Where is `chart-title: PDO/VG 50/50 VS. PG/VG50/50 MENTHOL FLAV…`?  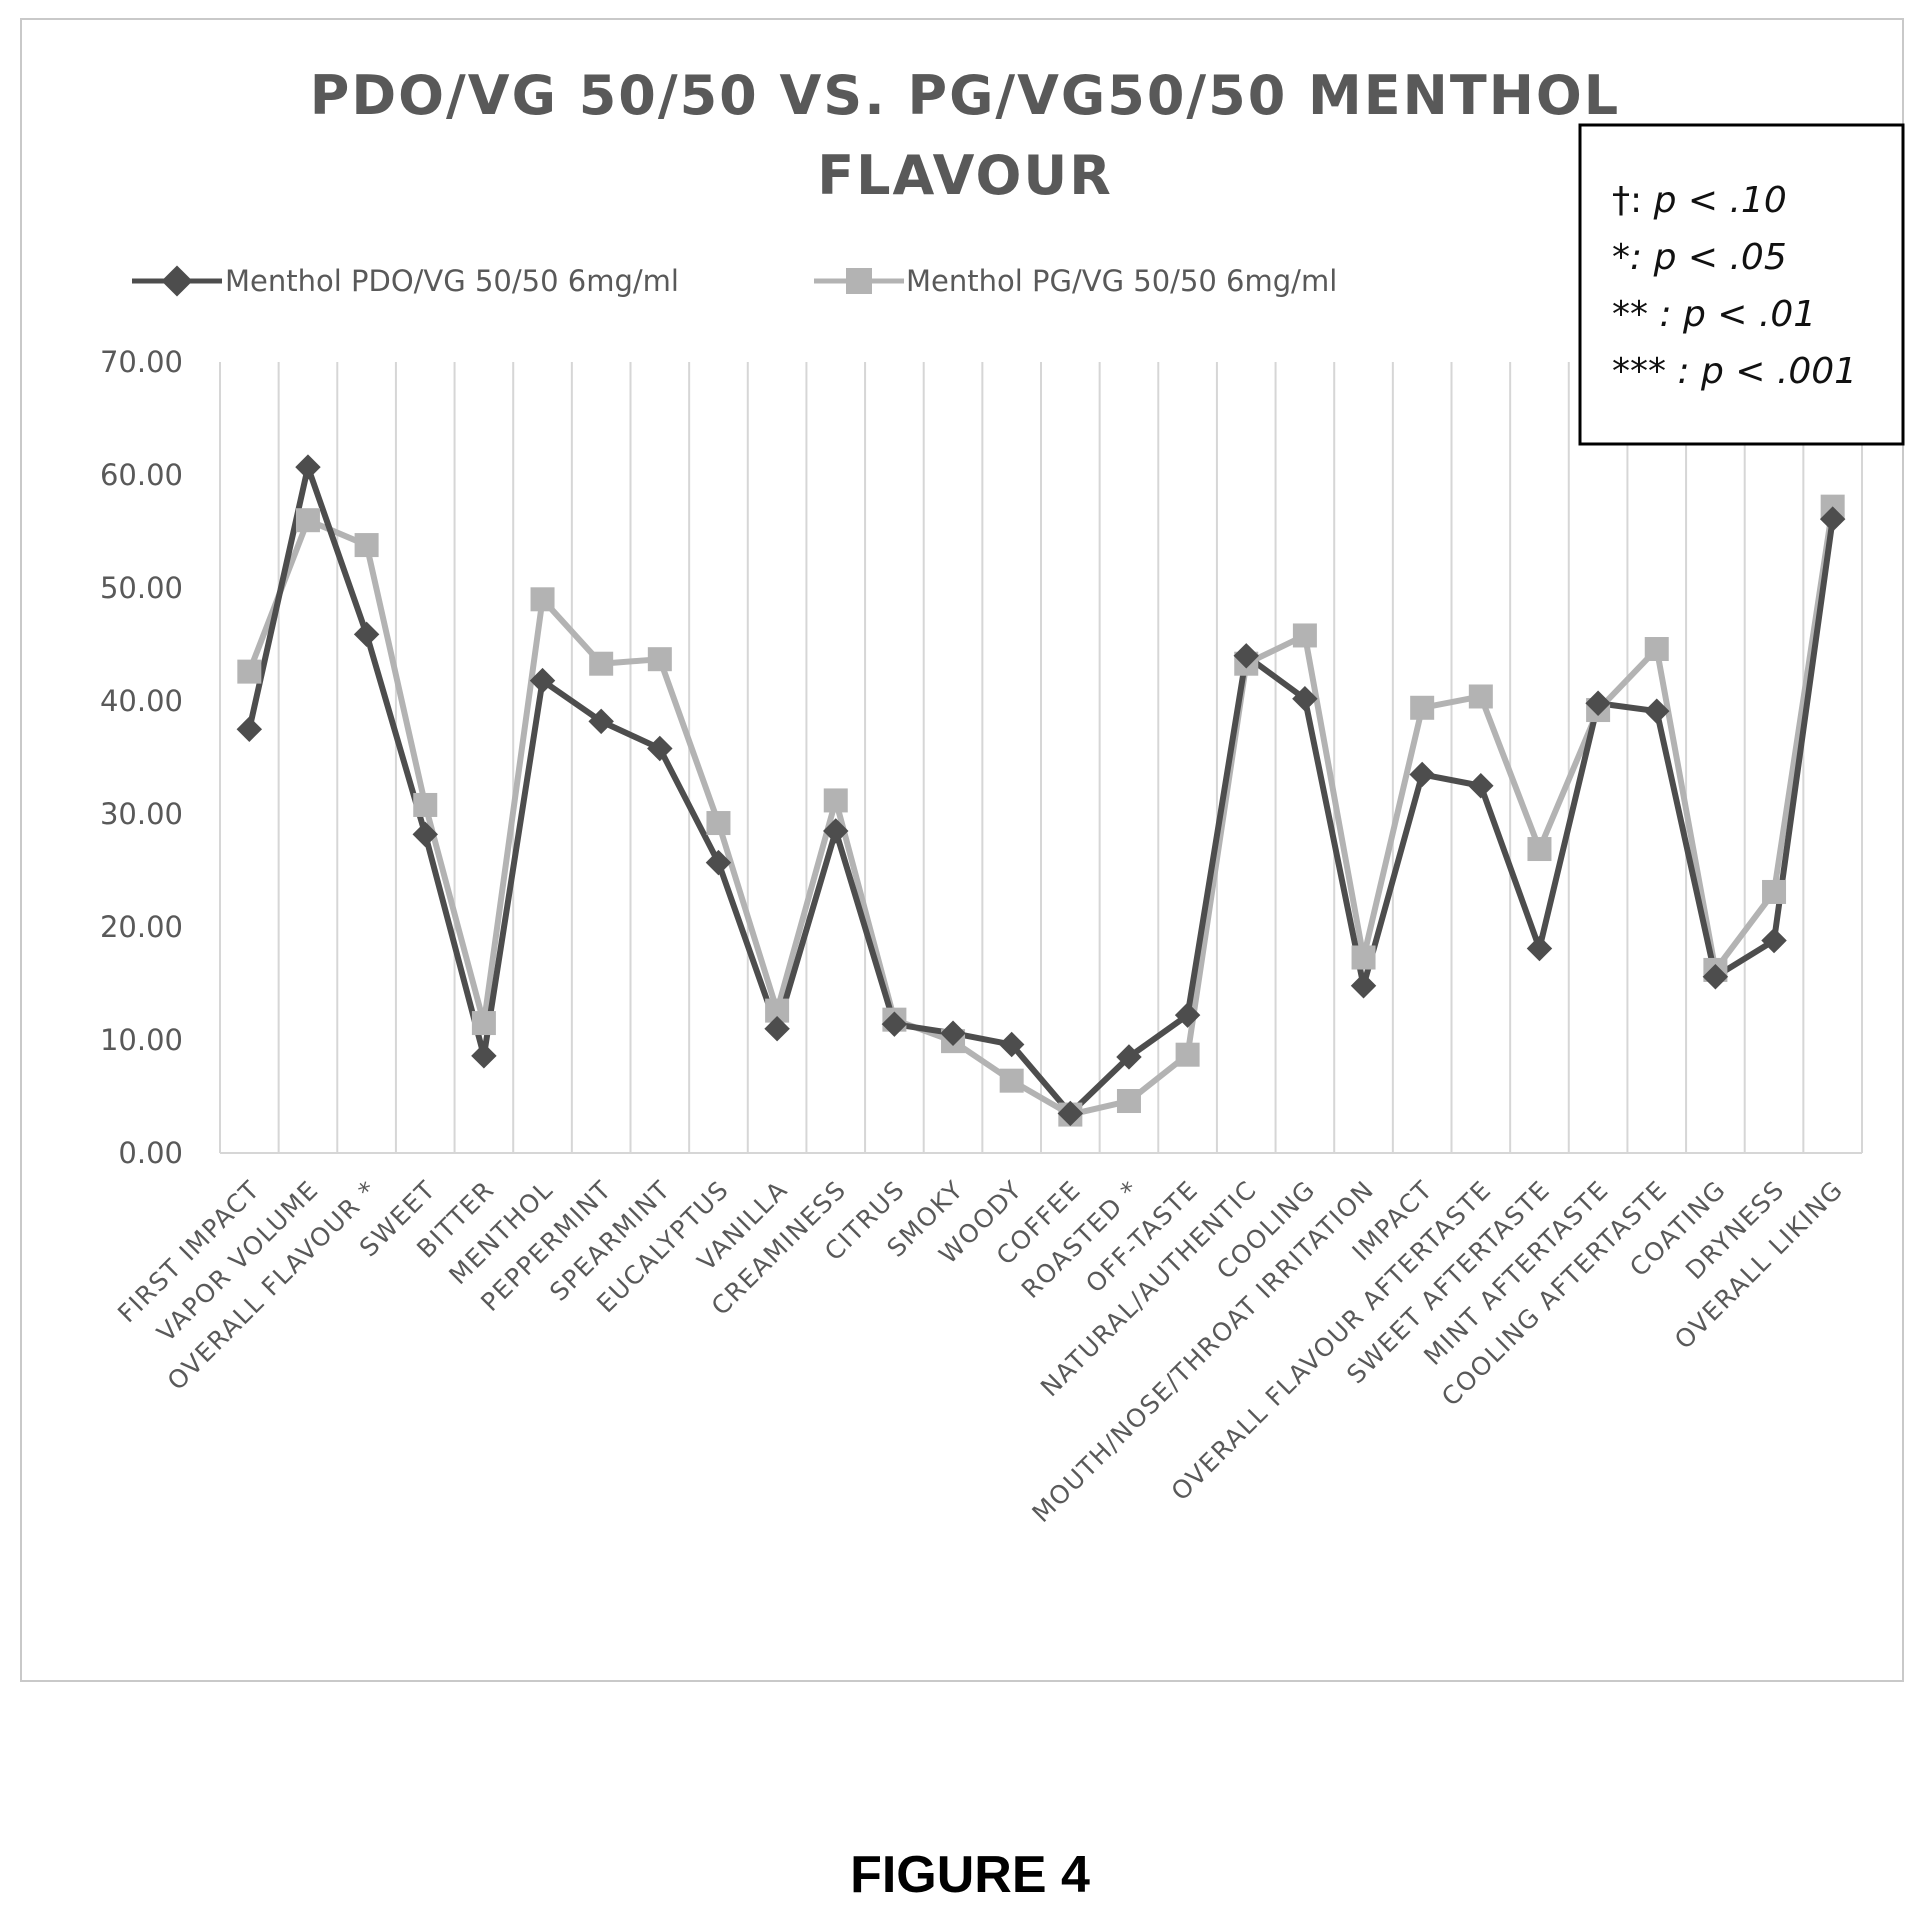
chart-title: PDO/VG 50/50 VS. PG/VG50/50 MENTHOL FLAV… is located at coordinates (965, 135).